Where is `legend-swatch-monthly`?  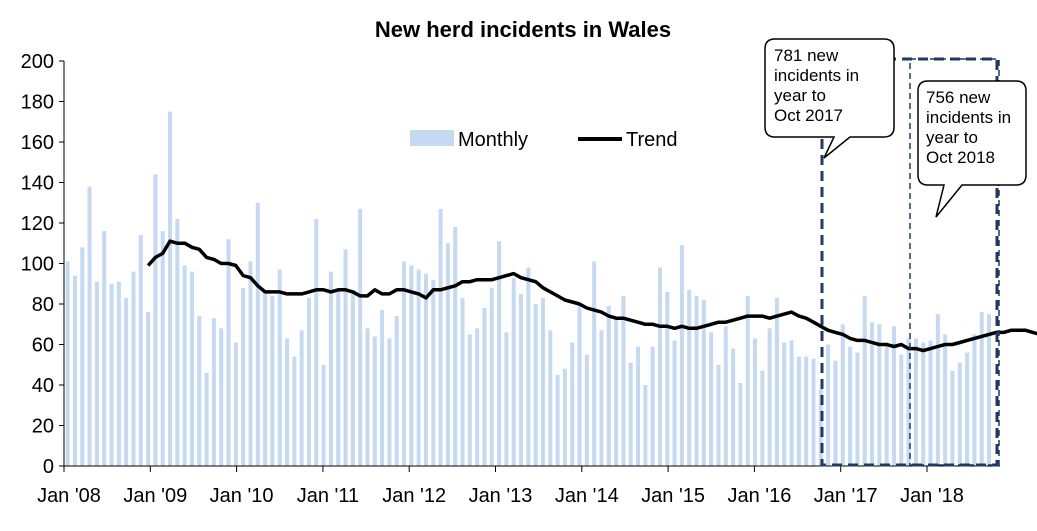
legend-swatch-monthly is located at coordinates (432, 138).